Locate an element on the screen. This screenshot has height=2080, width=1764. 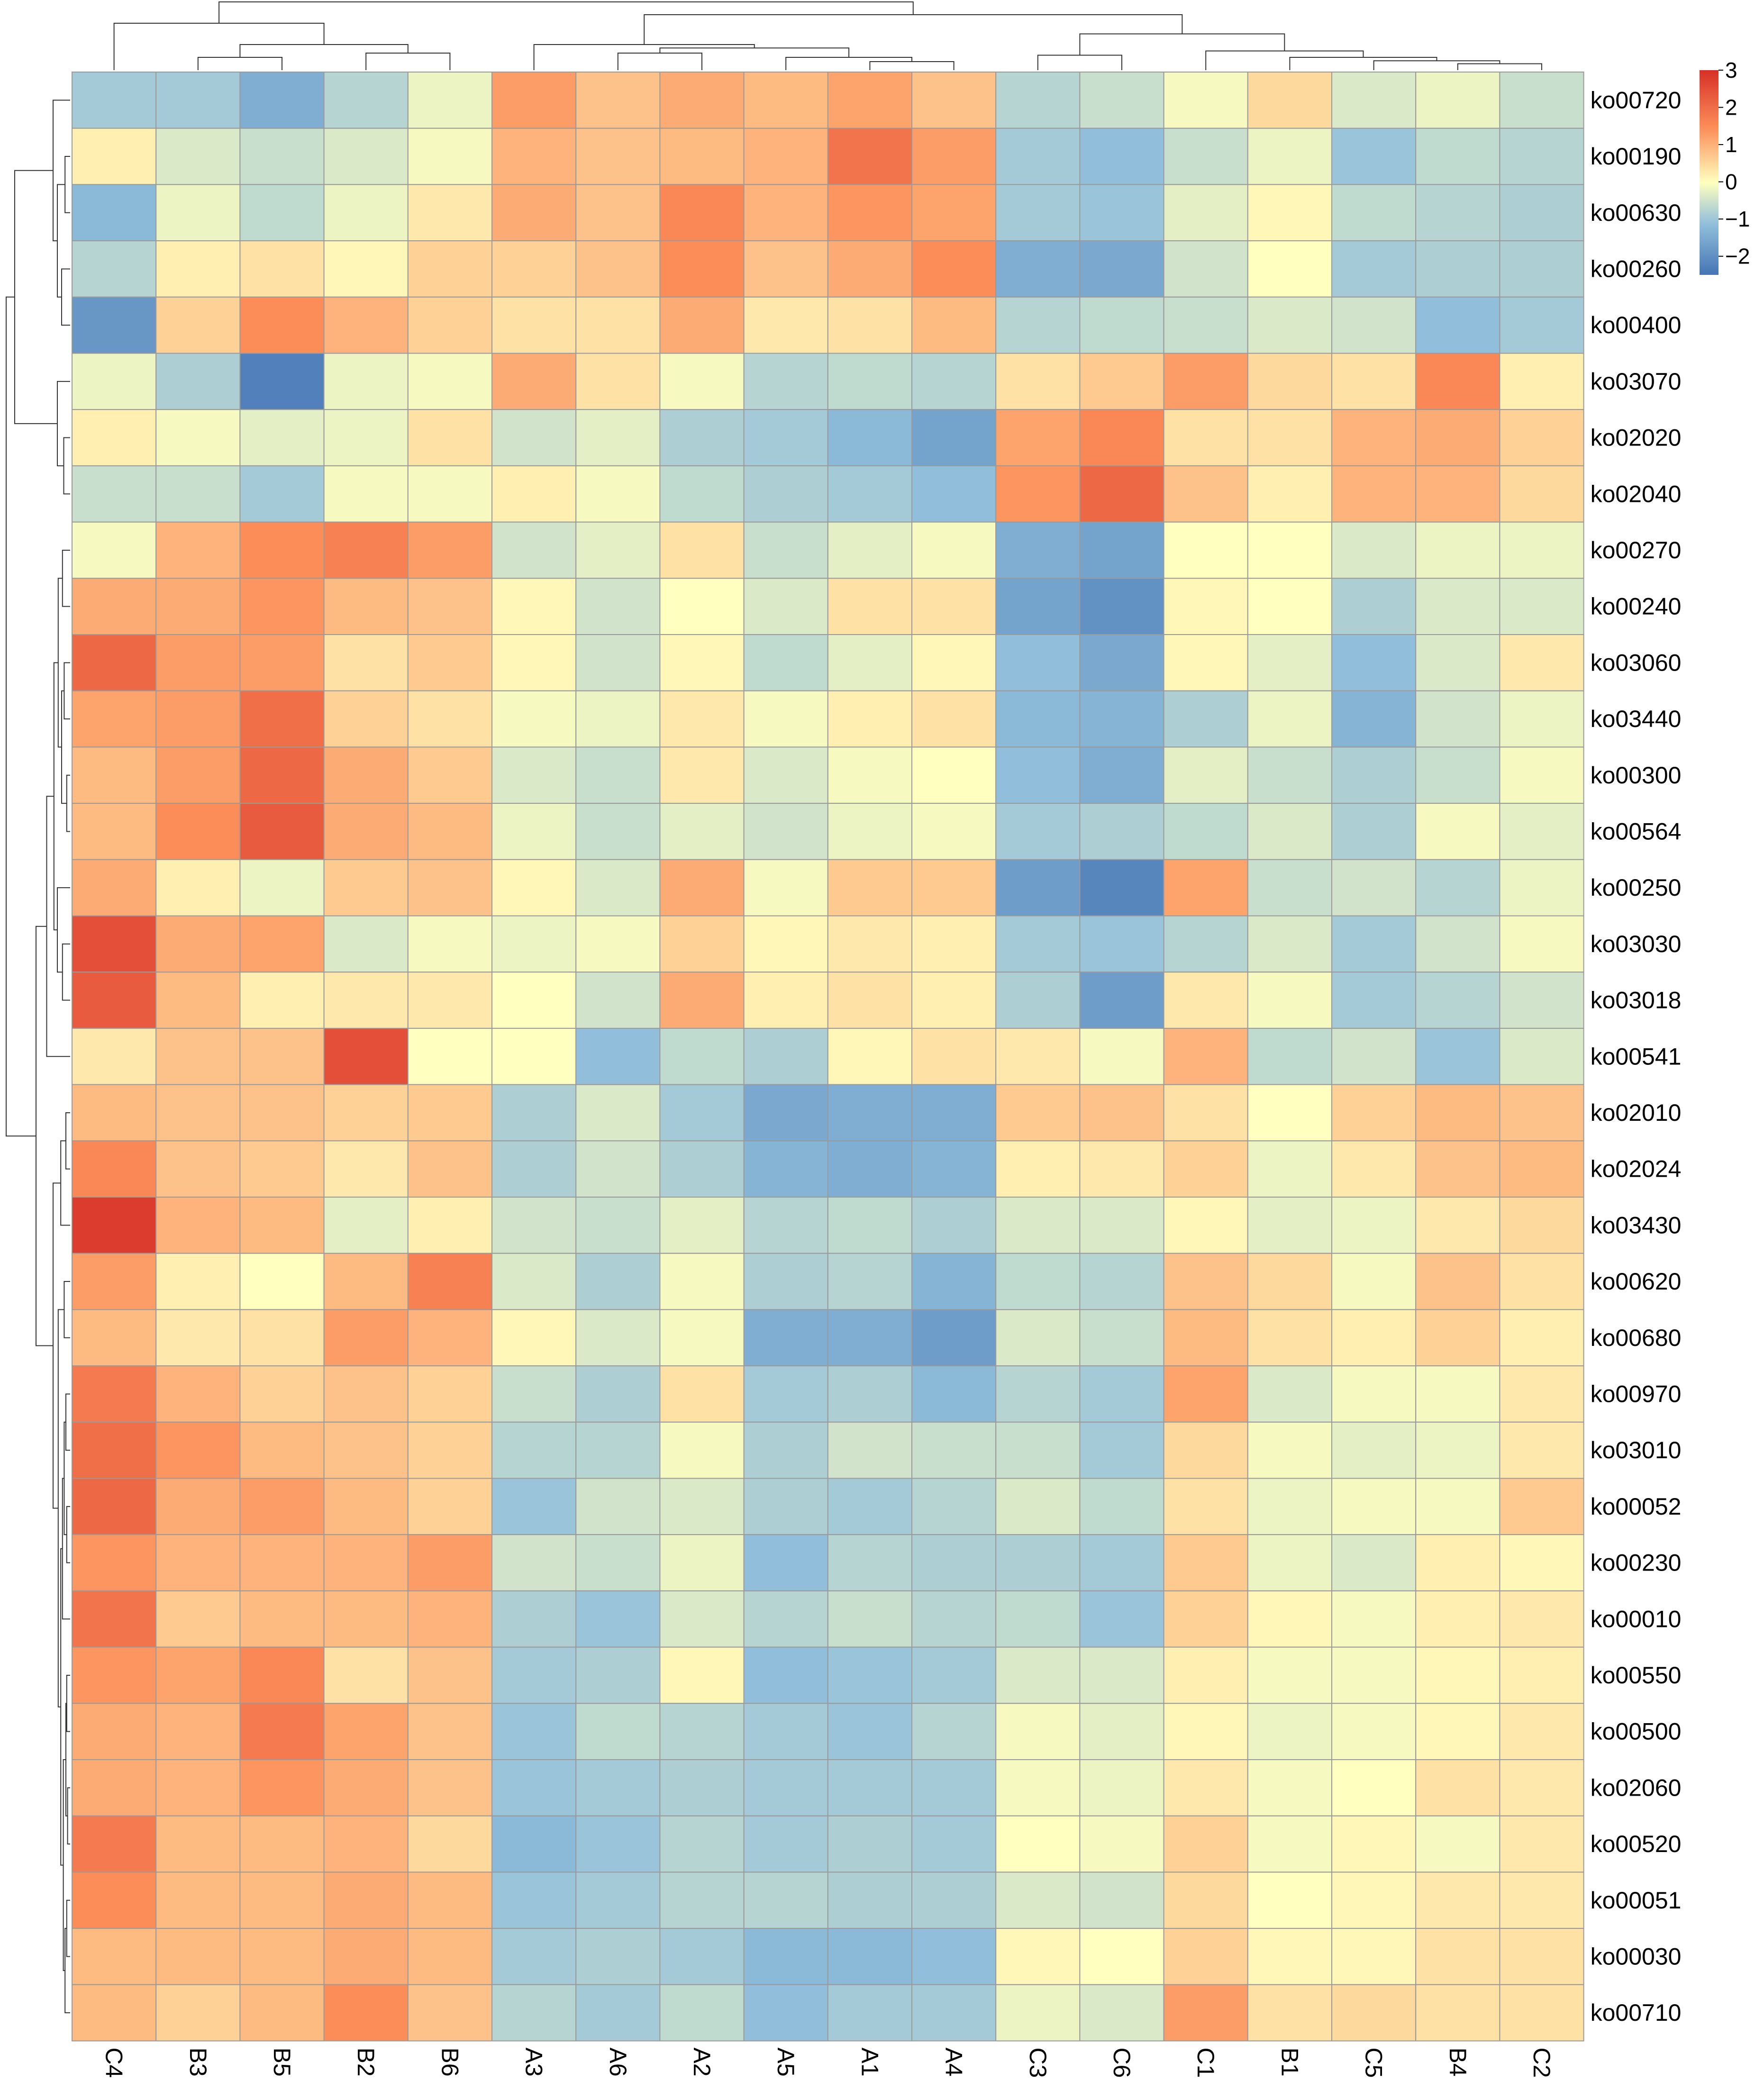
row-dendrogram is located at coordinates (38, 1057).